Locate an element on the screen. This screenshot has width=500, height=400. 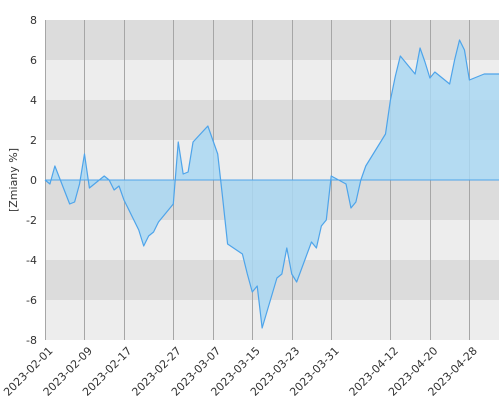
y-tick-label: 2 is located at coordinates (33, 140).